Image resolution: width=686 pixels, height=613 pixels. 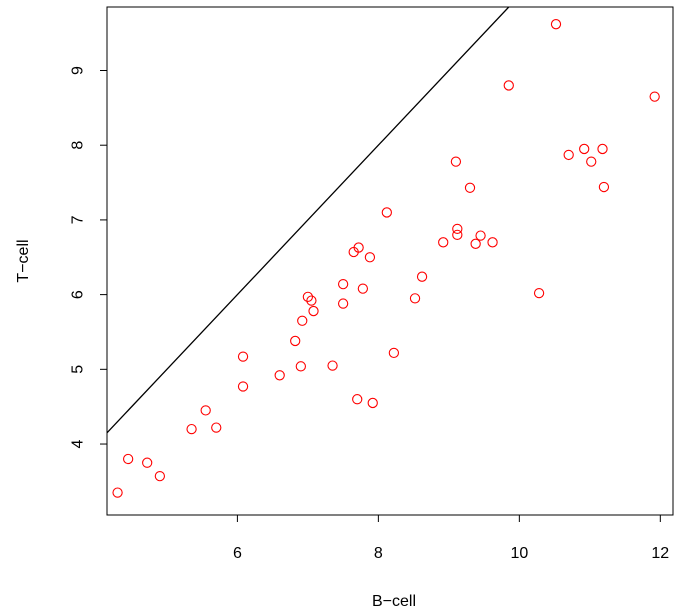 I want to click on y-tick-label: 9, so click(x=78, y=70).